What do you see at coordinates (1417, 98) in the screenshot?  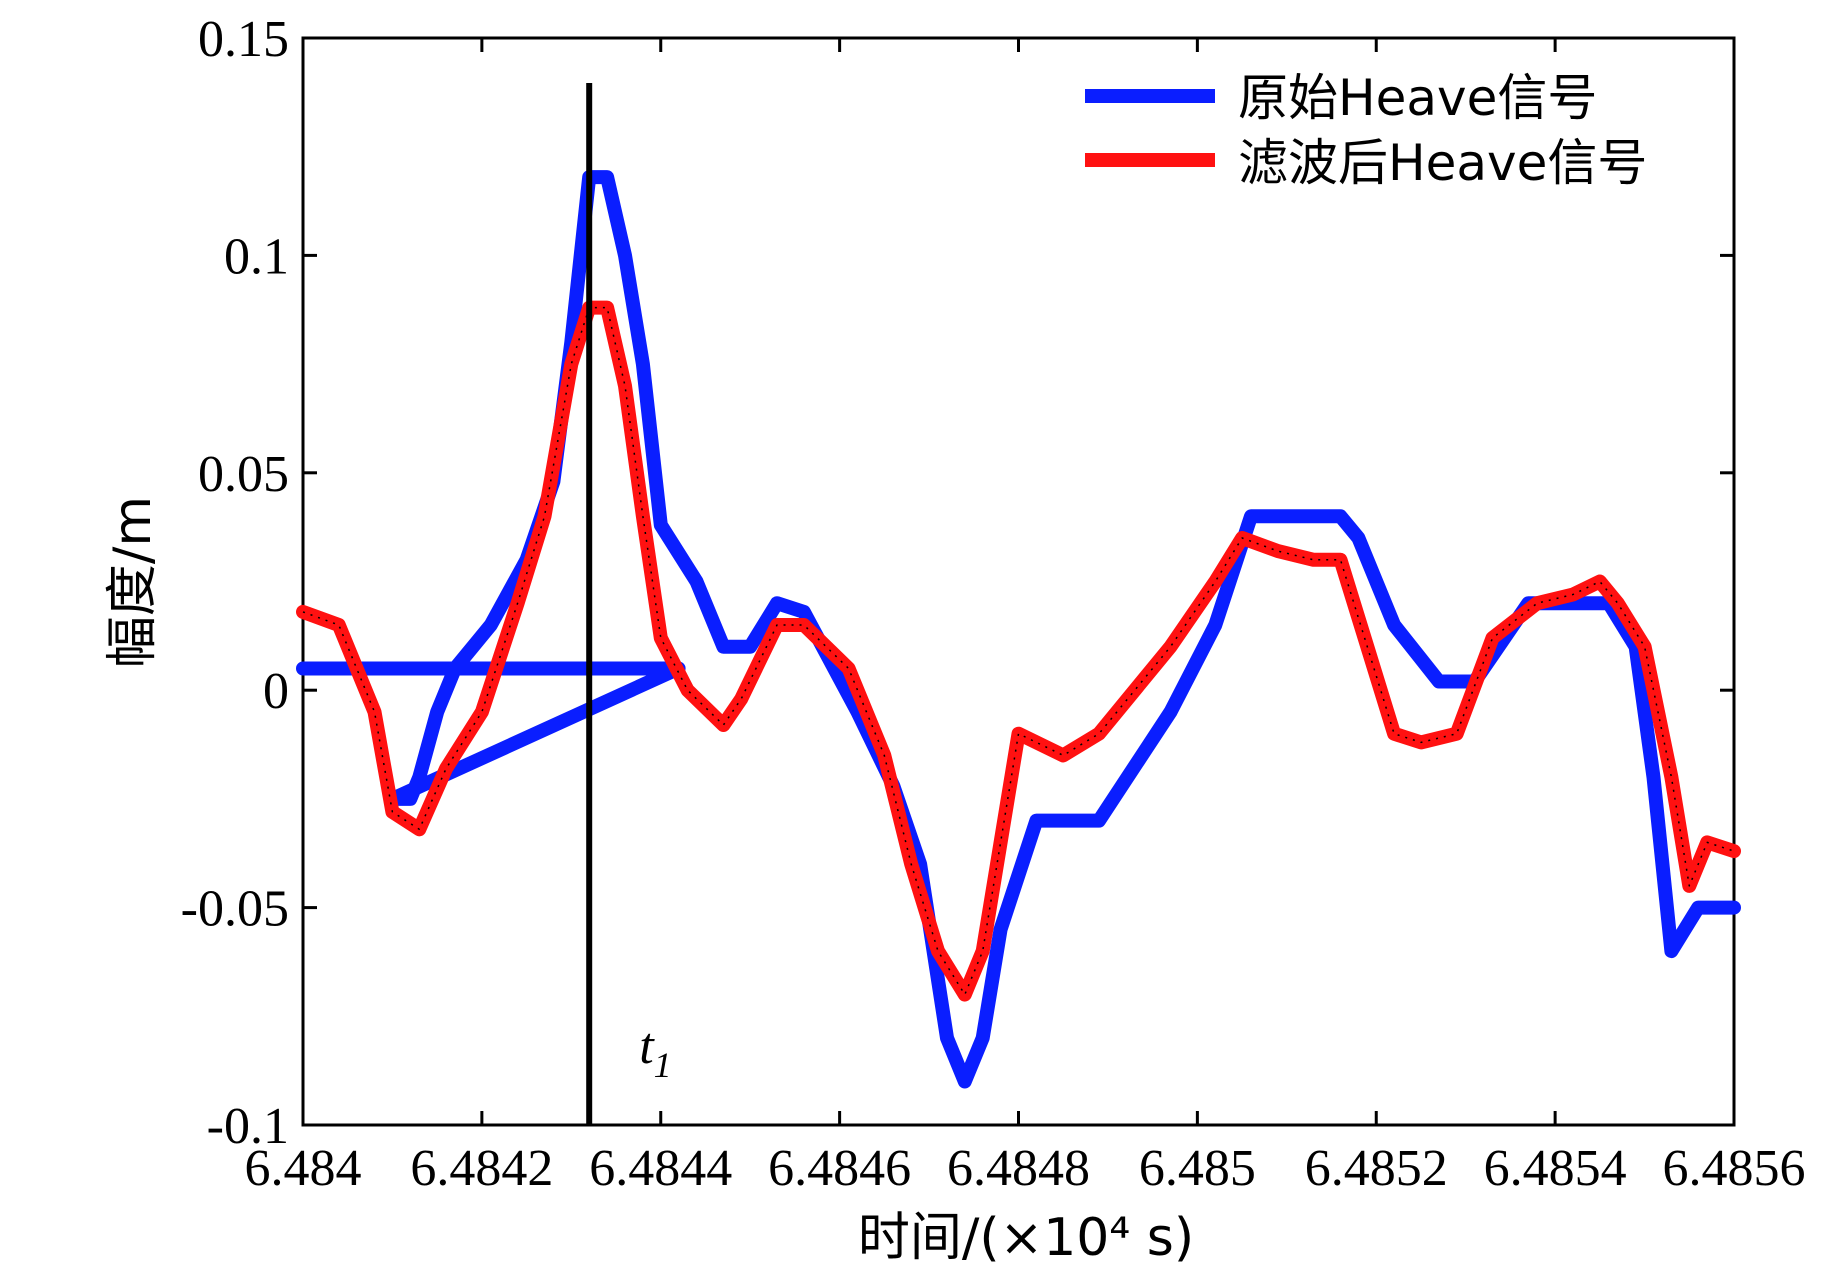 I see `legend-label-original: 原始Heave信号` at bounding box center [1417, 98].